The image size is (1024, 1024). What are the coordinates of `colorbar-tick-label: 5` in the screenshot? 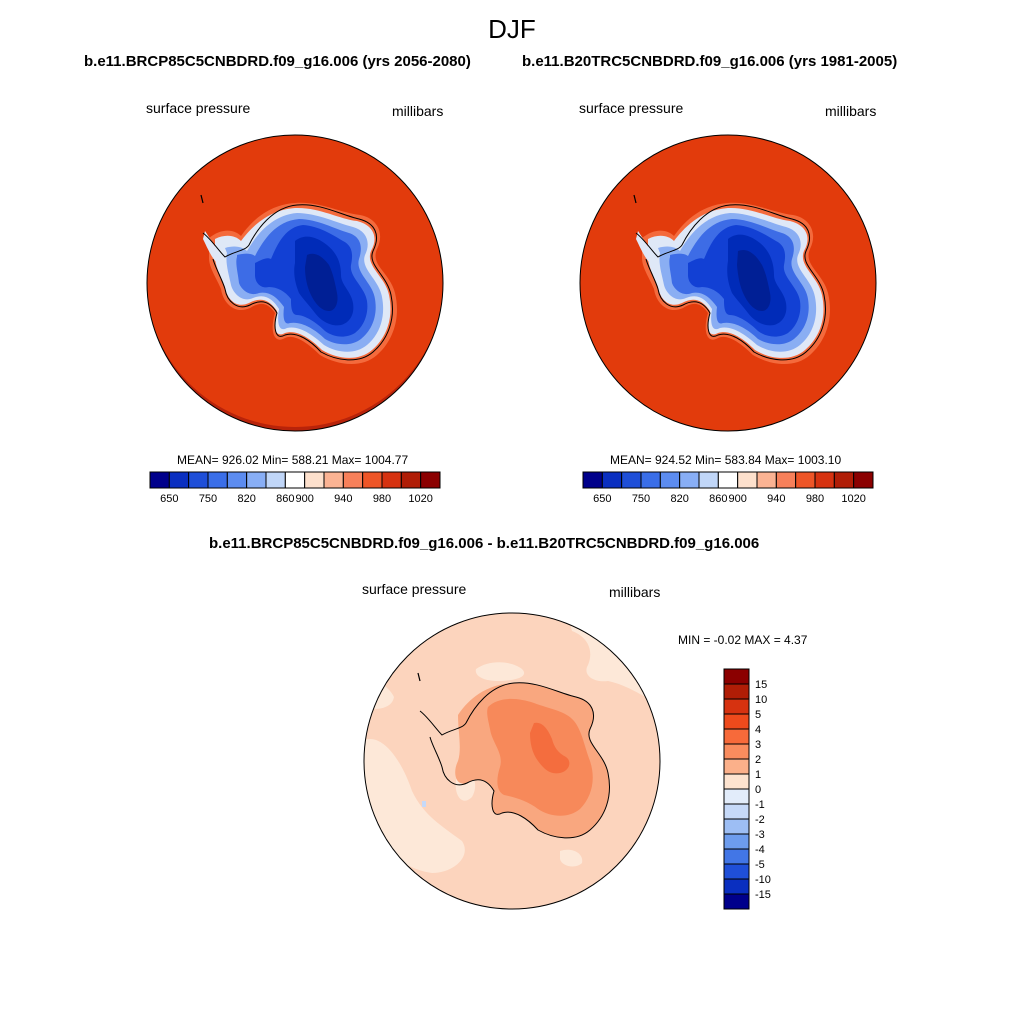 It's located at (758, 715).